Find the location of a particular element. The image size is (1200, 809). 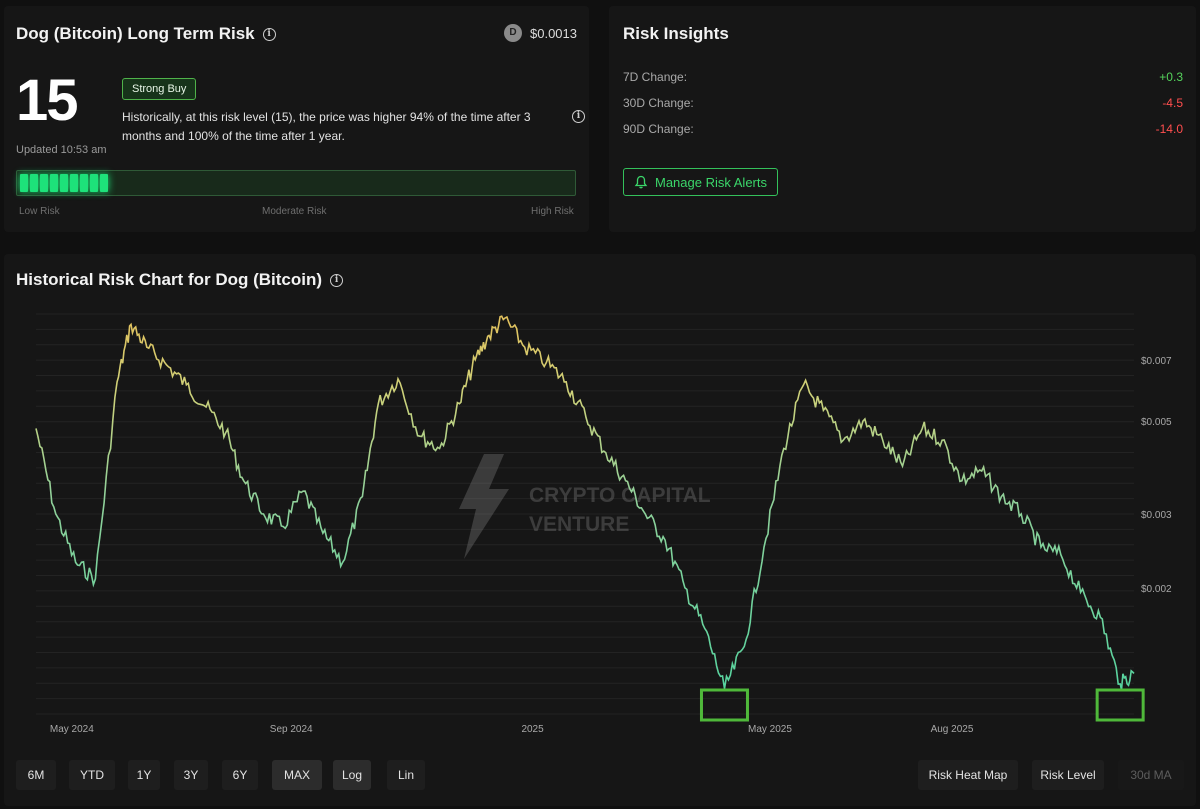

change-90d-value: -14.0 is located at coordinates (1169, 129).